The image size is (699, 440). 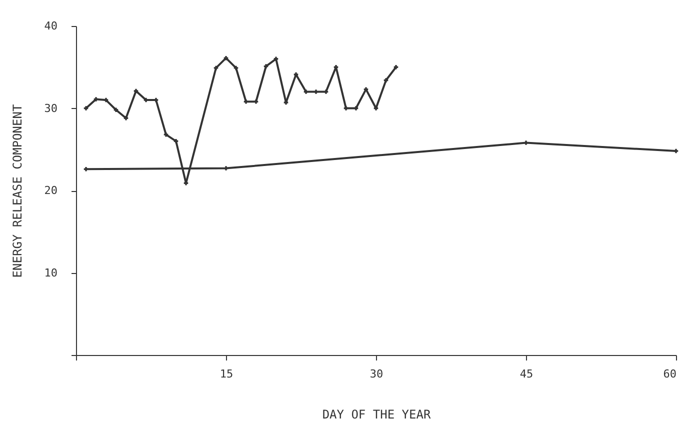 I want to click on y-axis-title: ENERGY RELEASE COMPONENT, so click(x=17, y=191).